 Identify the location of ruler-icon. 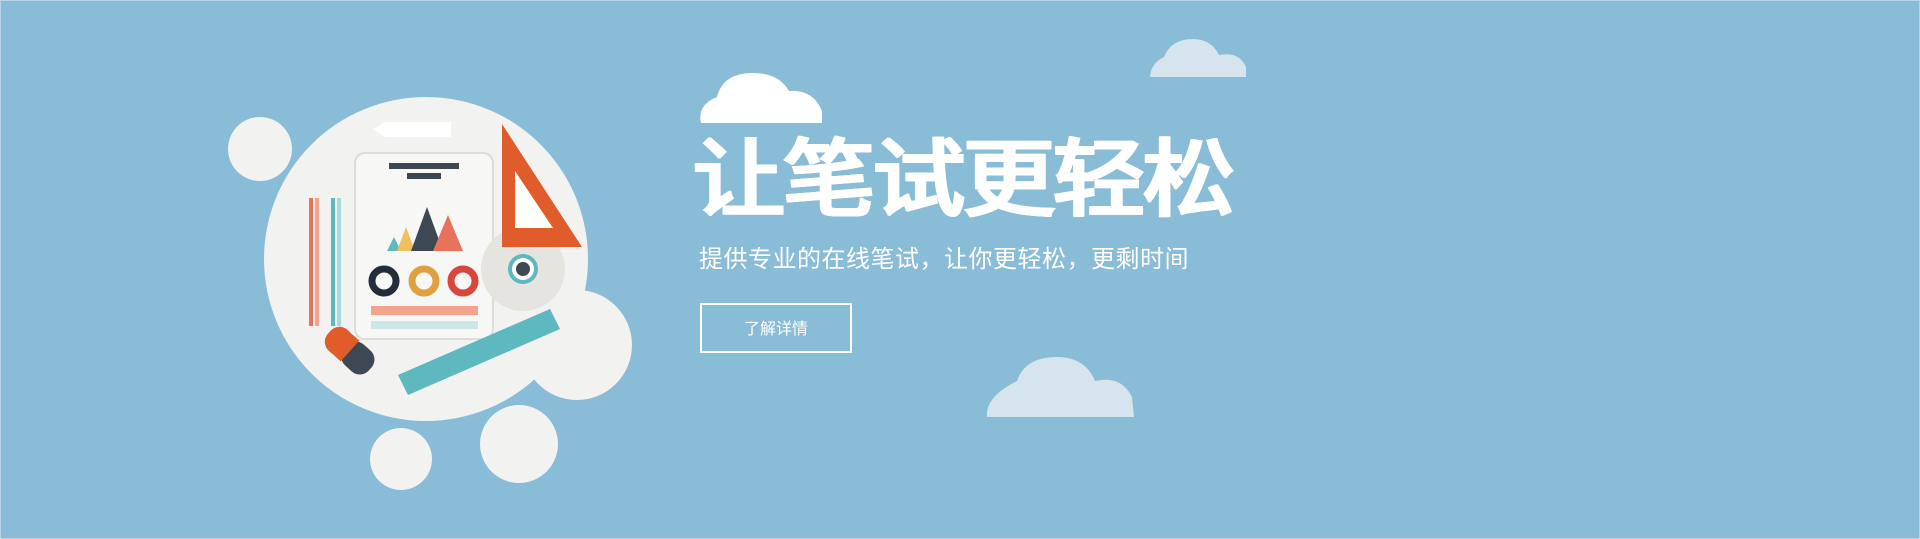
(479, 352).